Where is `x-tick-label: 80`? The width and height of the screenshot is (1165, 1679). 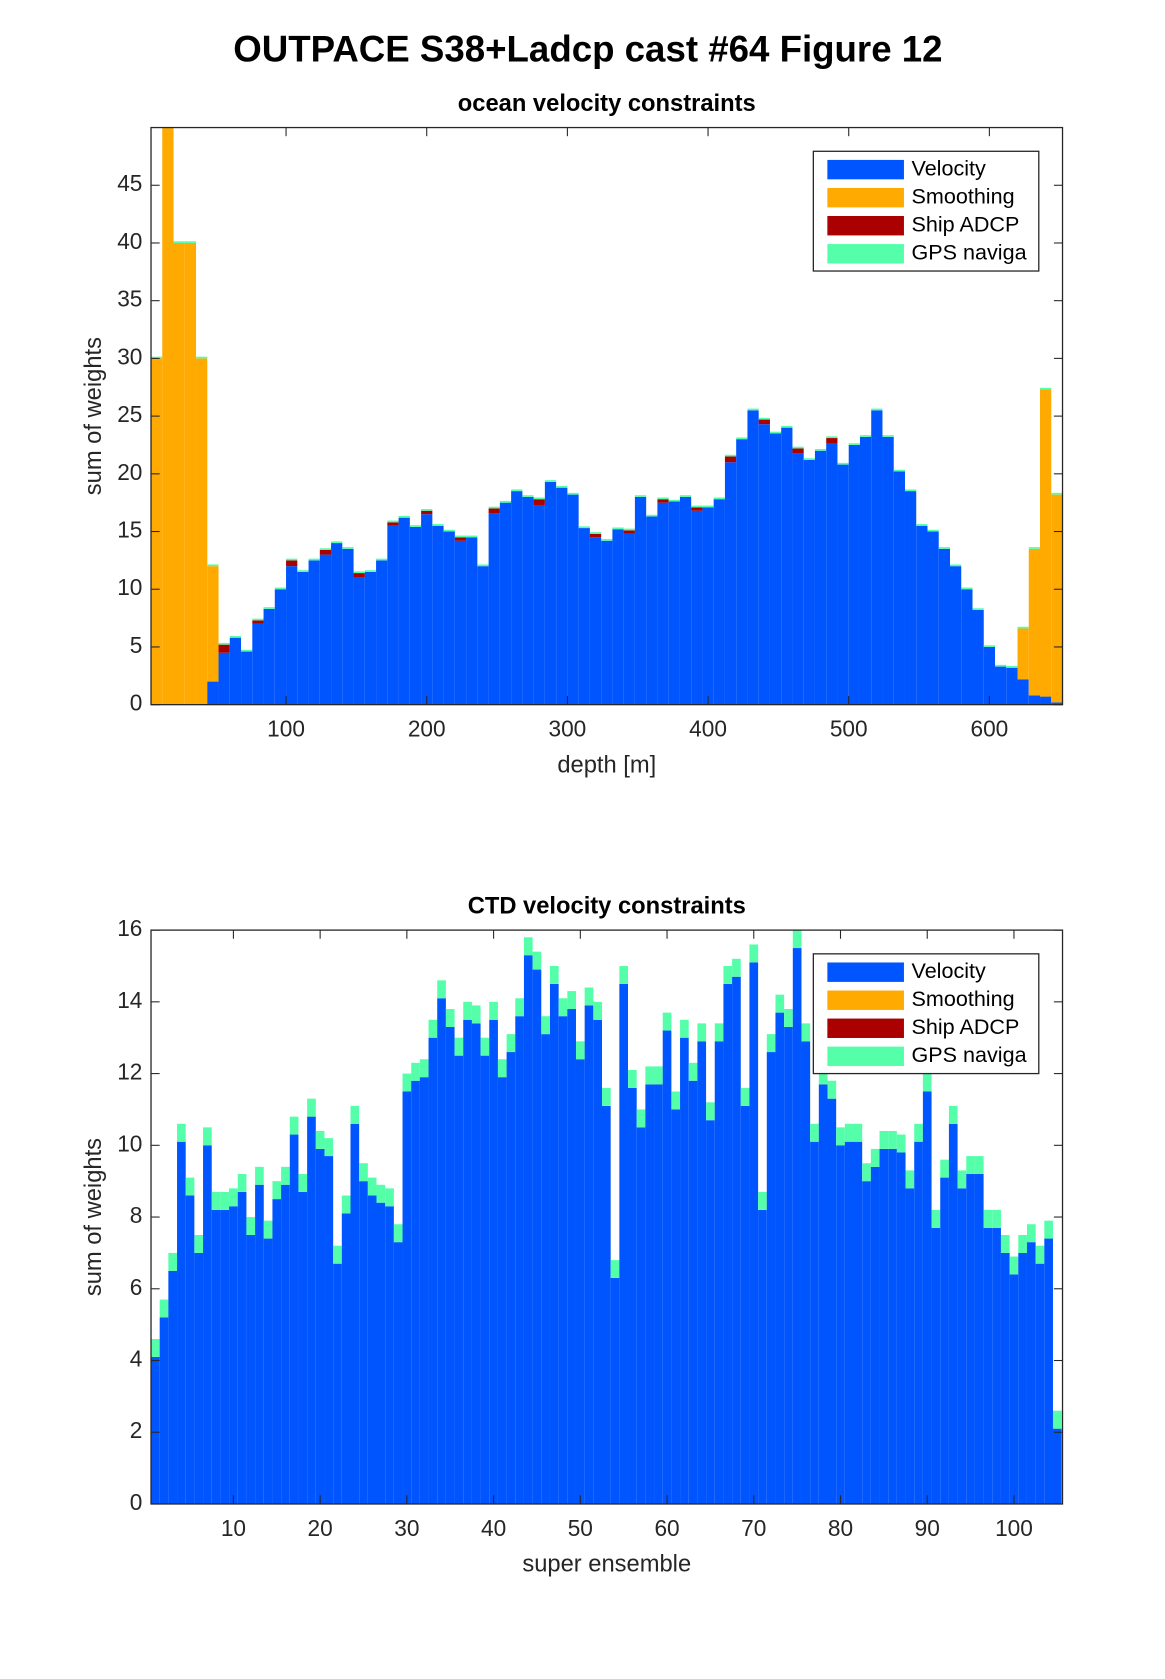
x-tick-label: 80 is located at coordinates (840, 1528).